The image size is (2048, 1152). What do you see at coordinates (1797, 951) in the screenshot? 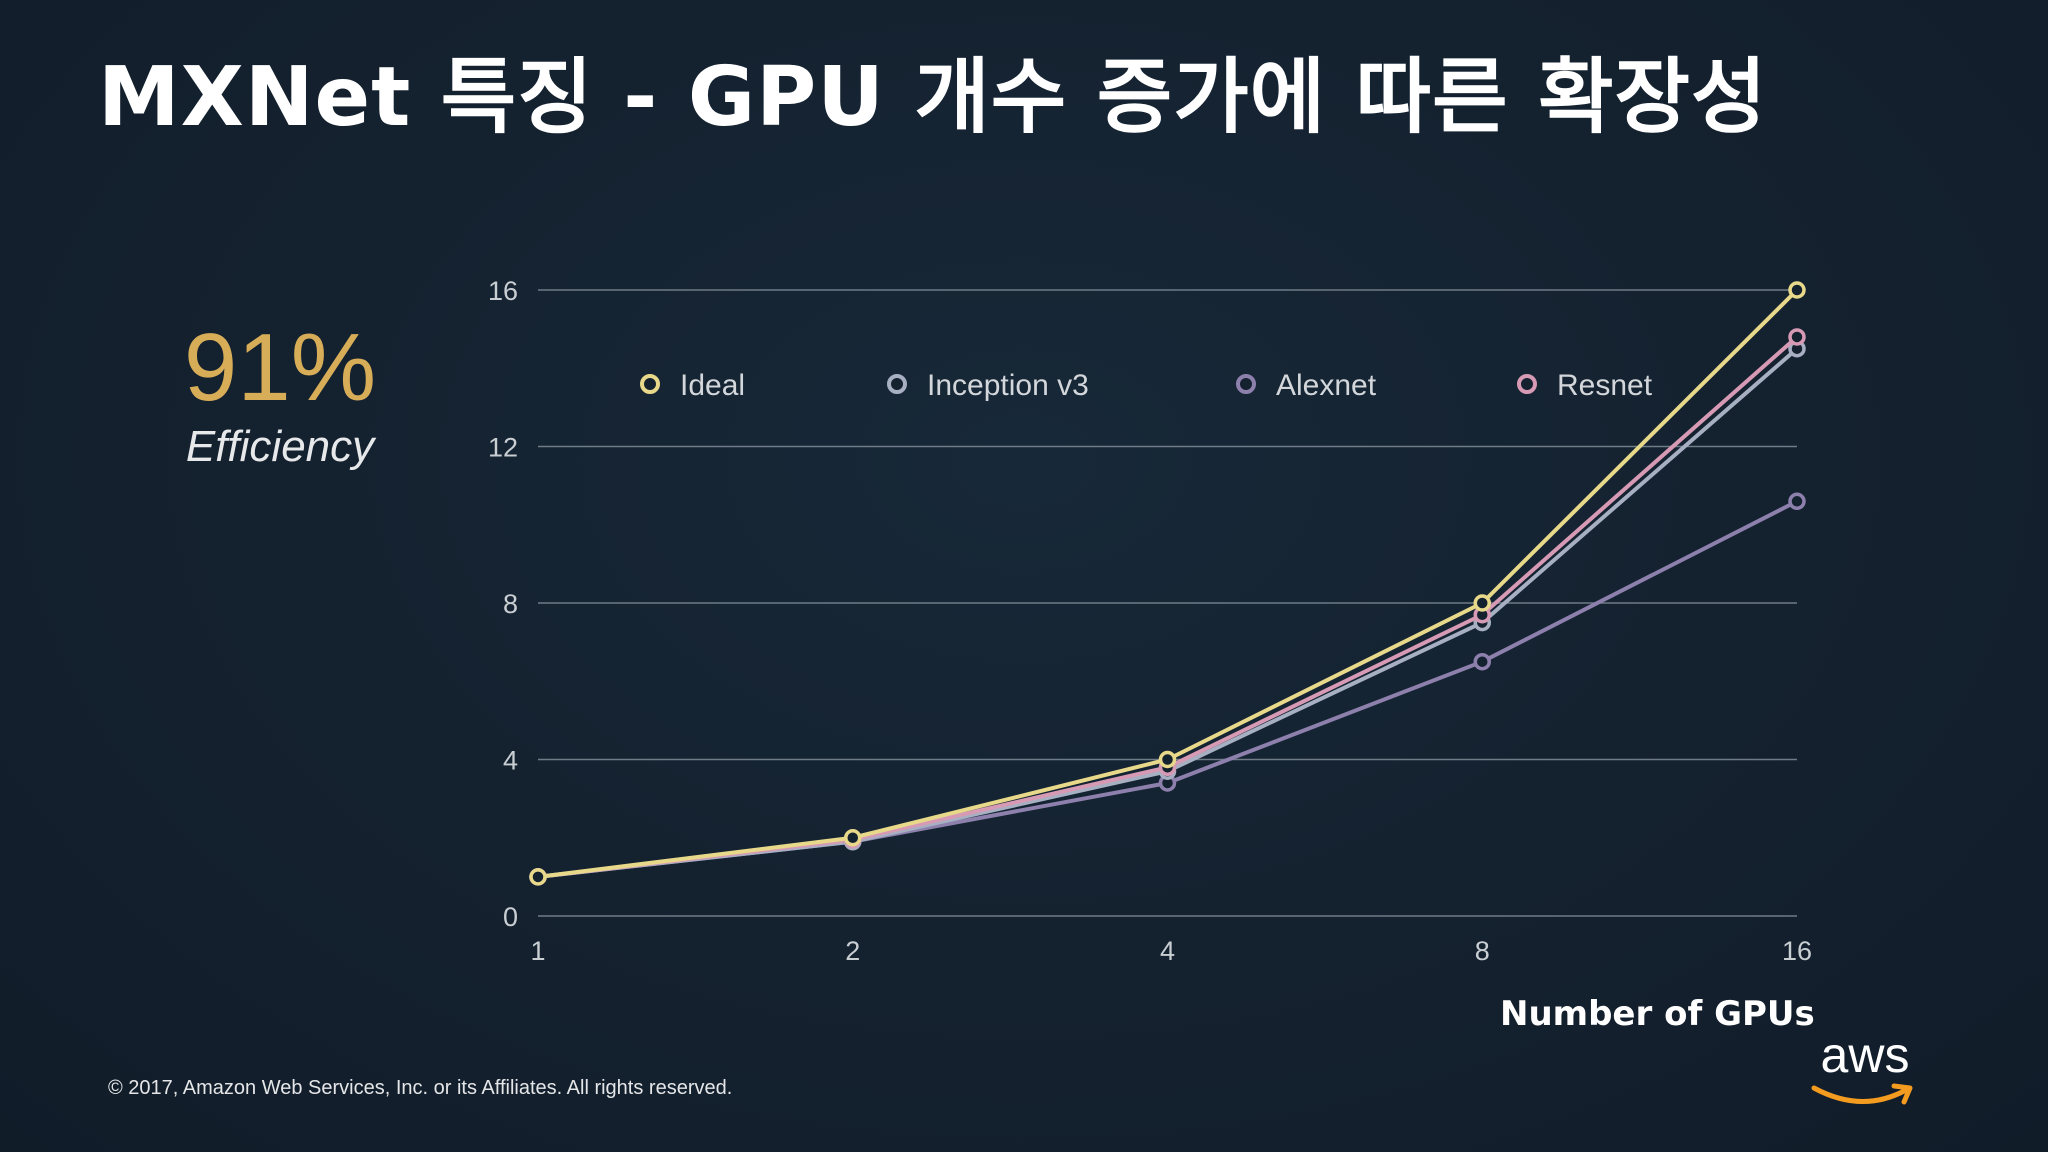
I see `x-tick-label: 16` at bounding box center [1797, 951].